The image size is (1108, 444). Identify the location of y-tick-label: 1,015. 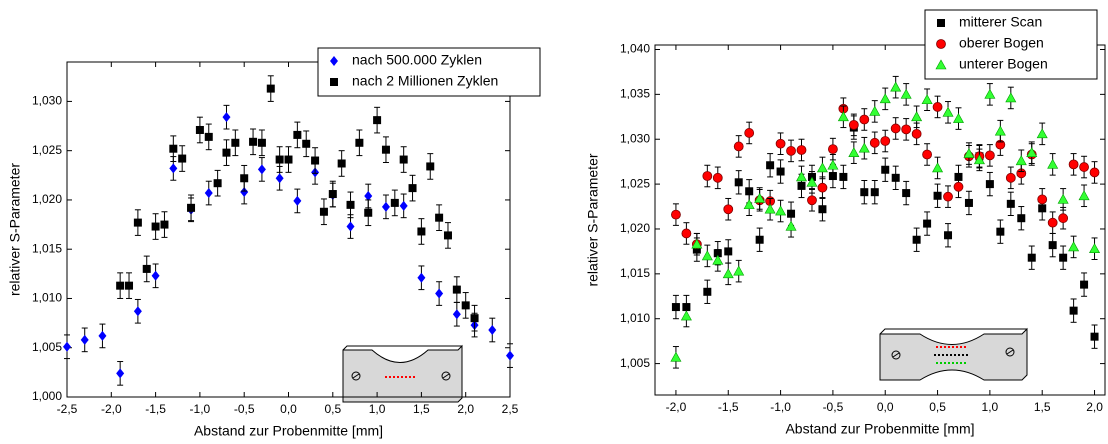
(47, 248).